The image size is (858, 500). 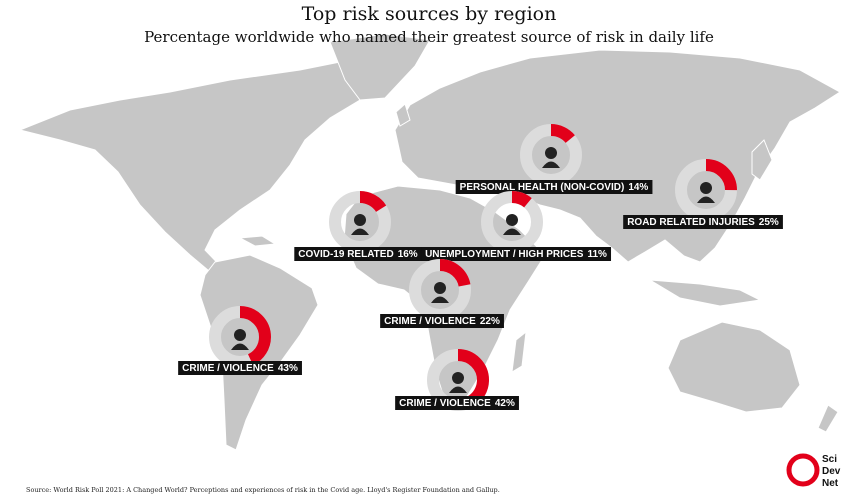 What do you see at coordinates (705, 293) in the screenshot?
I see `southeast-asia` at bounding box center [705, 293].